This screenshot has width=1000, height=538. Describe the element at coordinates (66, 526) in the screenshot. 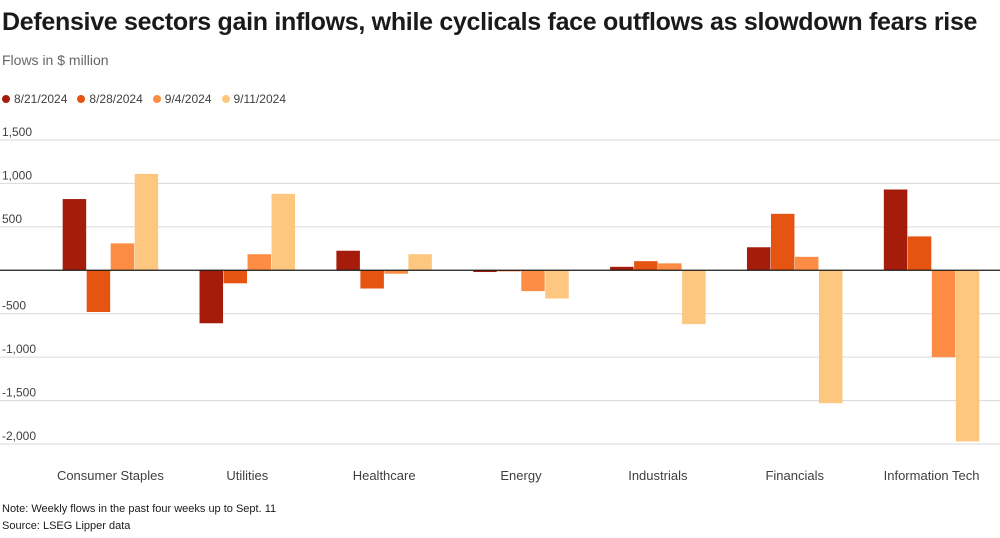

I see `chart-source: Source: LSEG Lipper data` at that location.